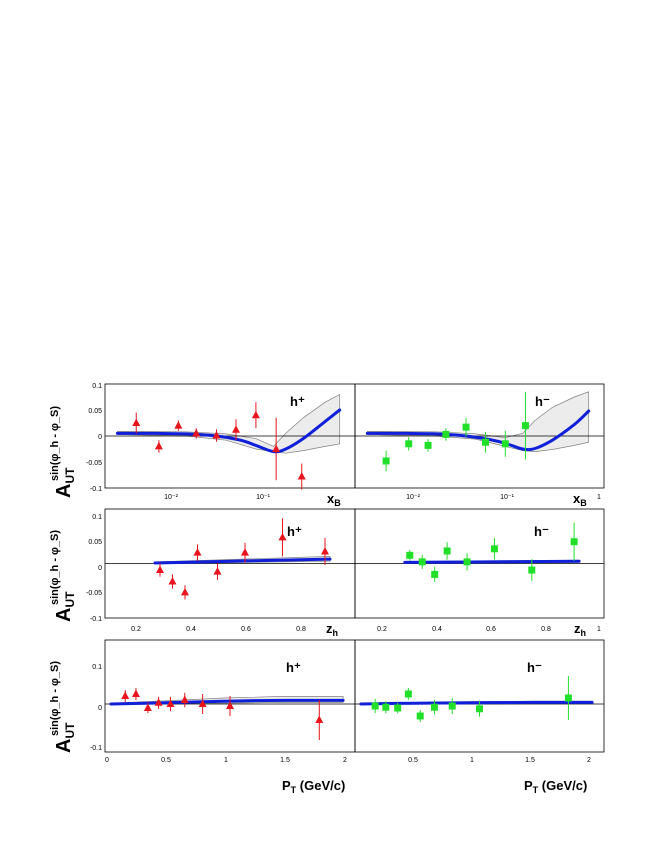  I want to click on xtick: 1.5, so click(530, 760).